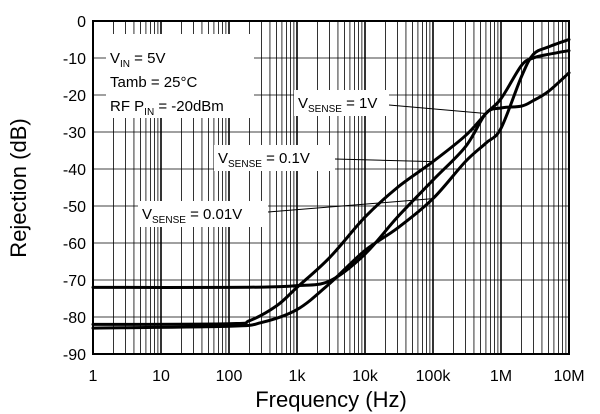 Image resolution: width=600 pixels, height=414 pixels. I want to click on svg-text: VSENSE = 0.1V, so click(264, 160).